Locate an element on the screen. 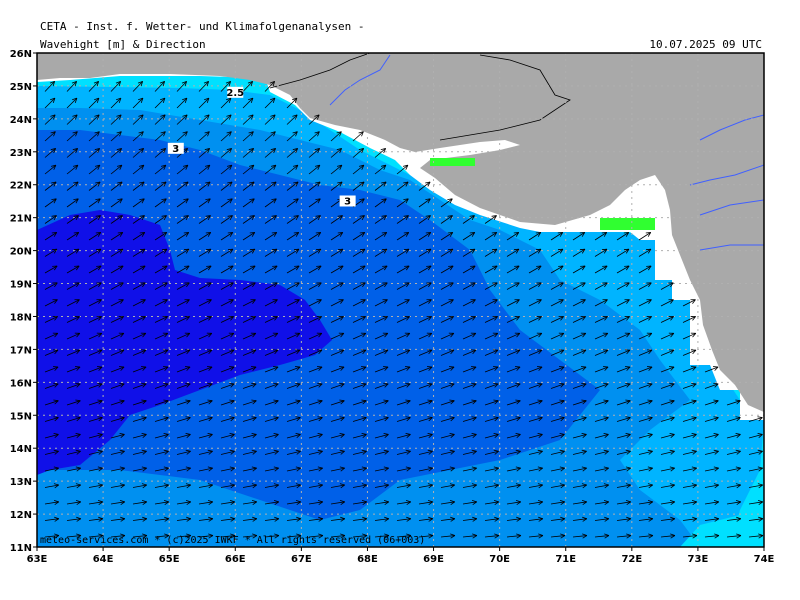 This screenshot has height=600, width=800. lon-tick-label: 69E is located at coordinates (433, 559).